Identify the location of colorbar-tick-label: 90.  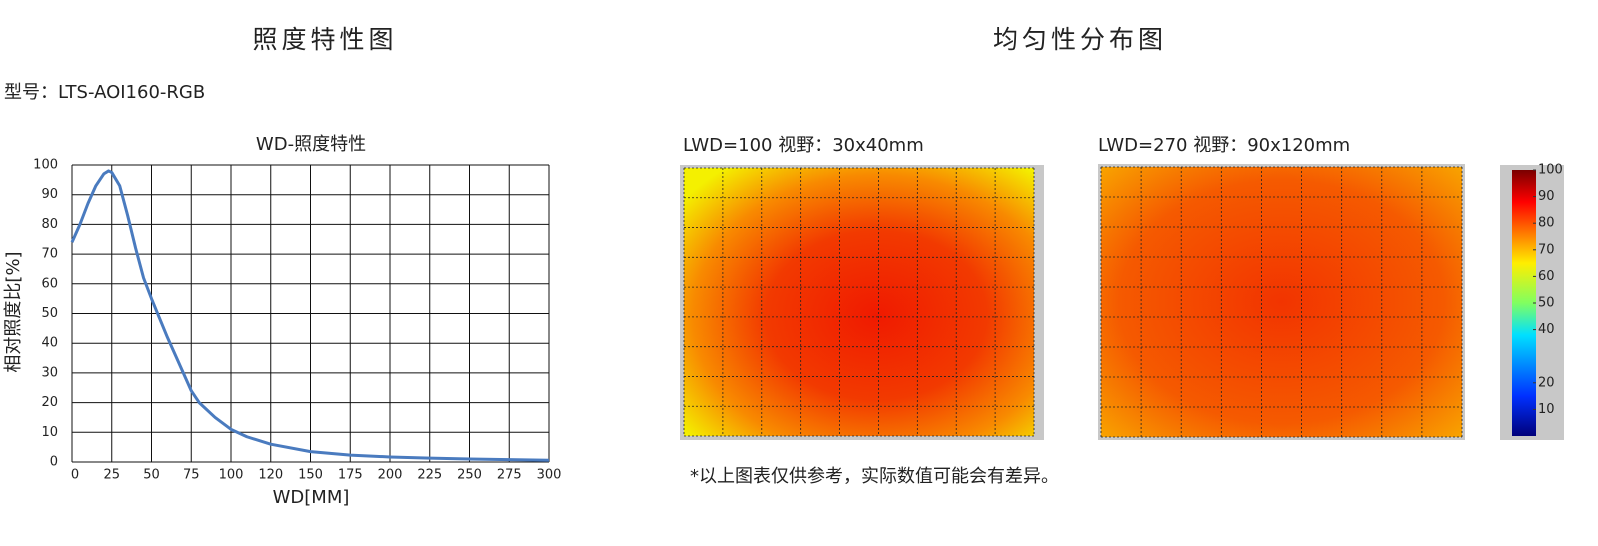
(1546, 196).